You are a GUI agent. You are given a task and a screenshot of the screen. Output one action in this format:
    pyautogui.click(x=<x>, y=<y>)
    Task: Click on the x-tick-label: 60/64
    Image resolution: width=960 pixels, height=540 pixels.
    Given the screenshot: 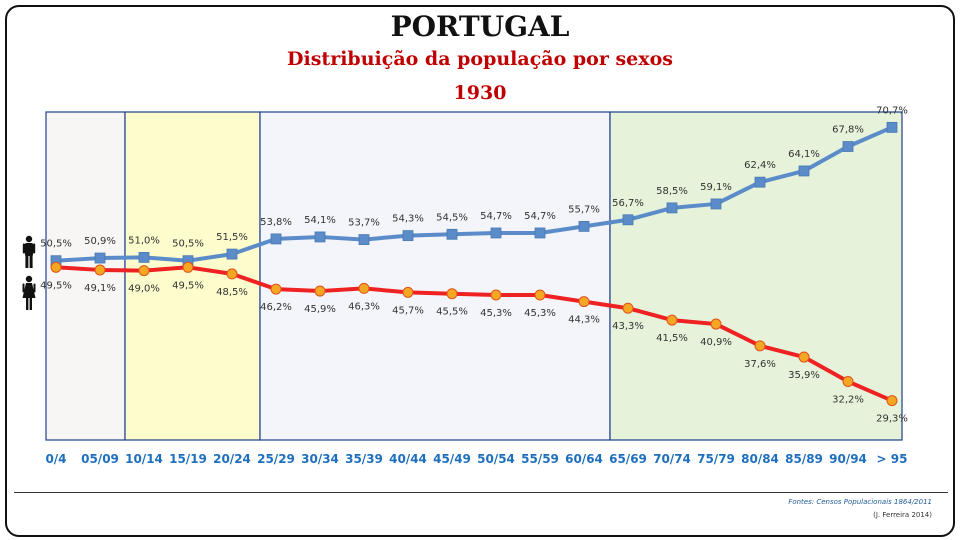 What is the action you would take?
    pyautogui.click(x=584, y=459)
    